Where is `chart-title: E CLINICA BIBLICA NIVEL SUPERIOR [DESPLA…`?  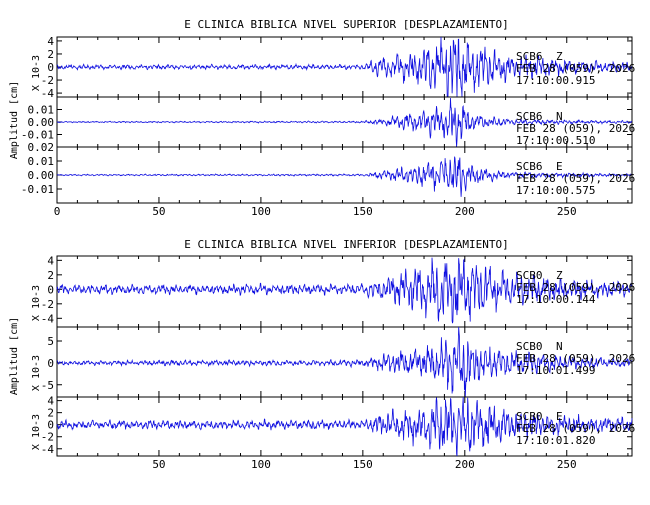
chart-title: E CLINICA BIBLICA NIVEL SUPERIOR [DESPLA… is located at coordinates (346, 24).